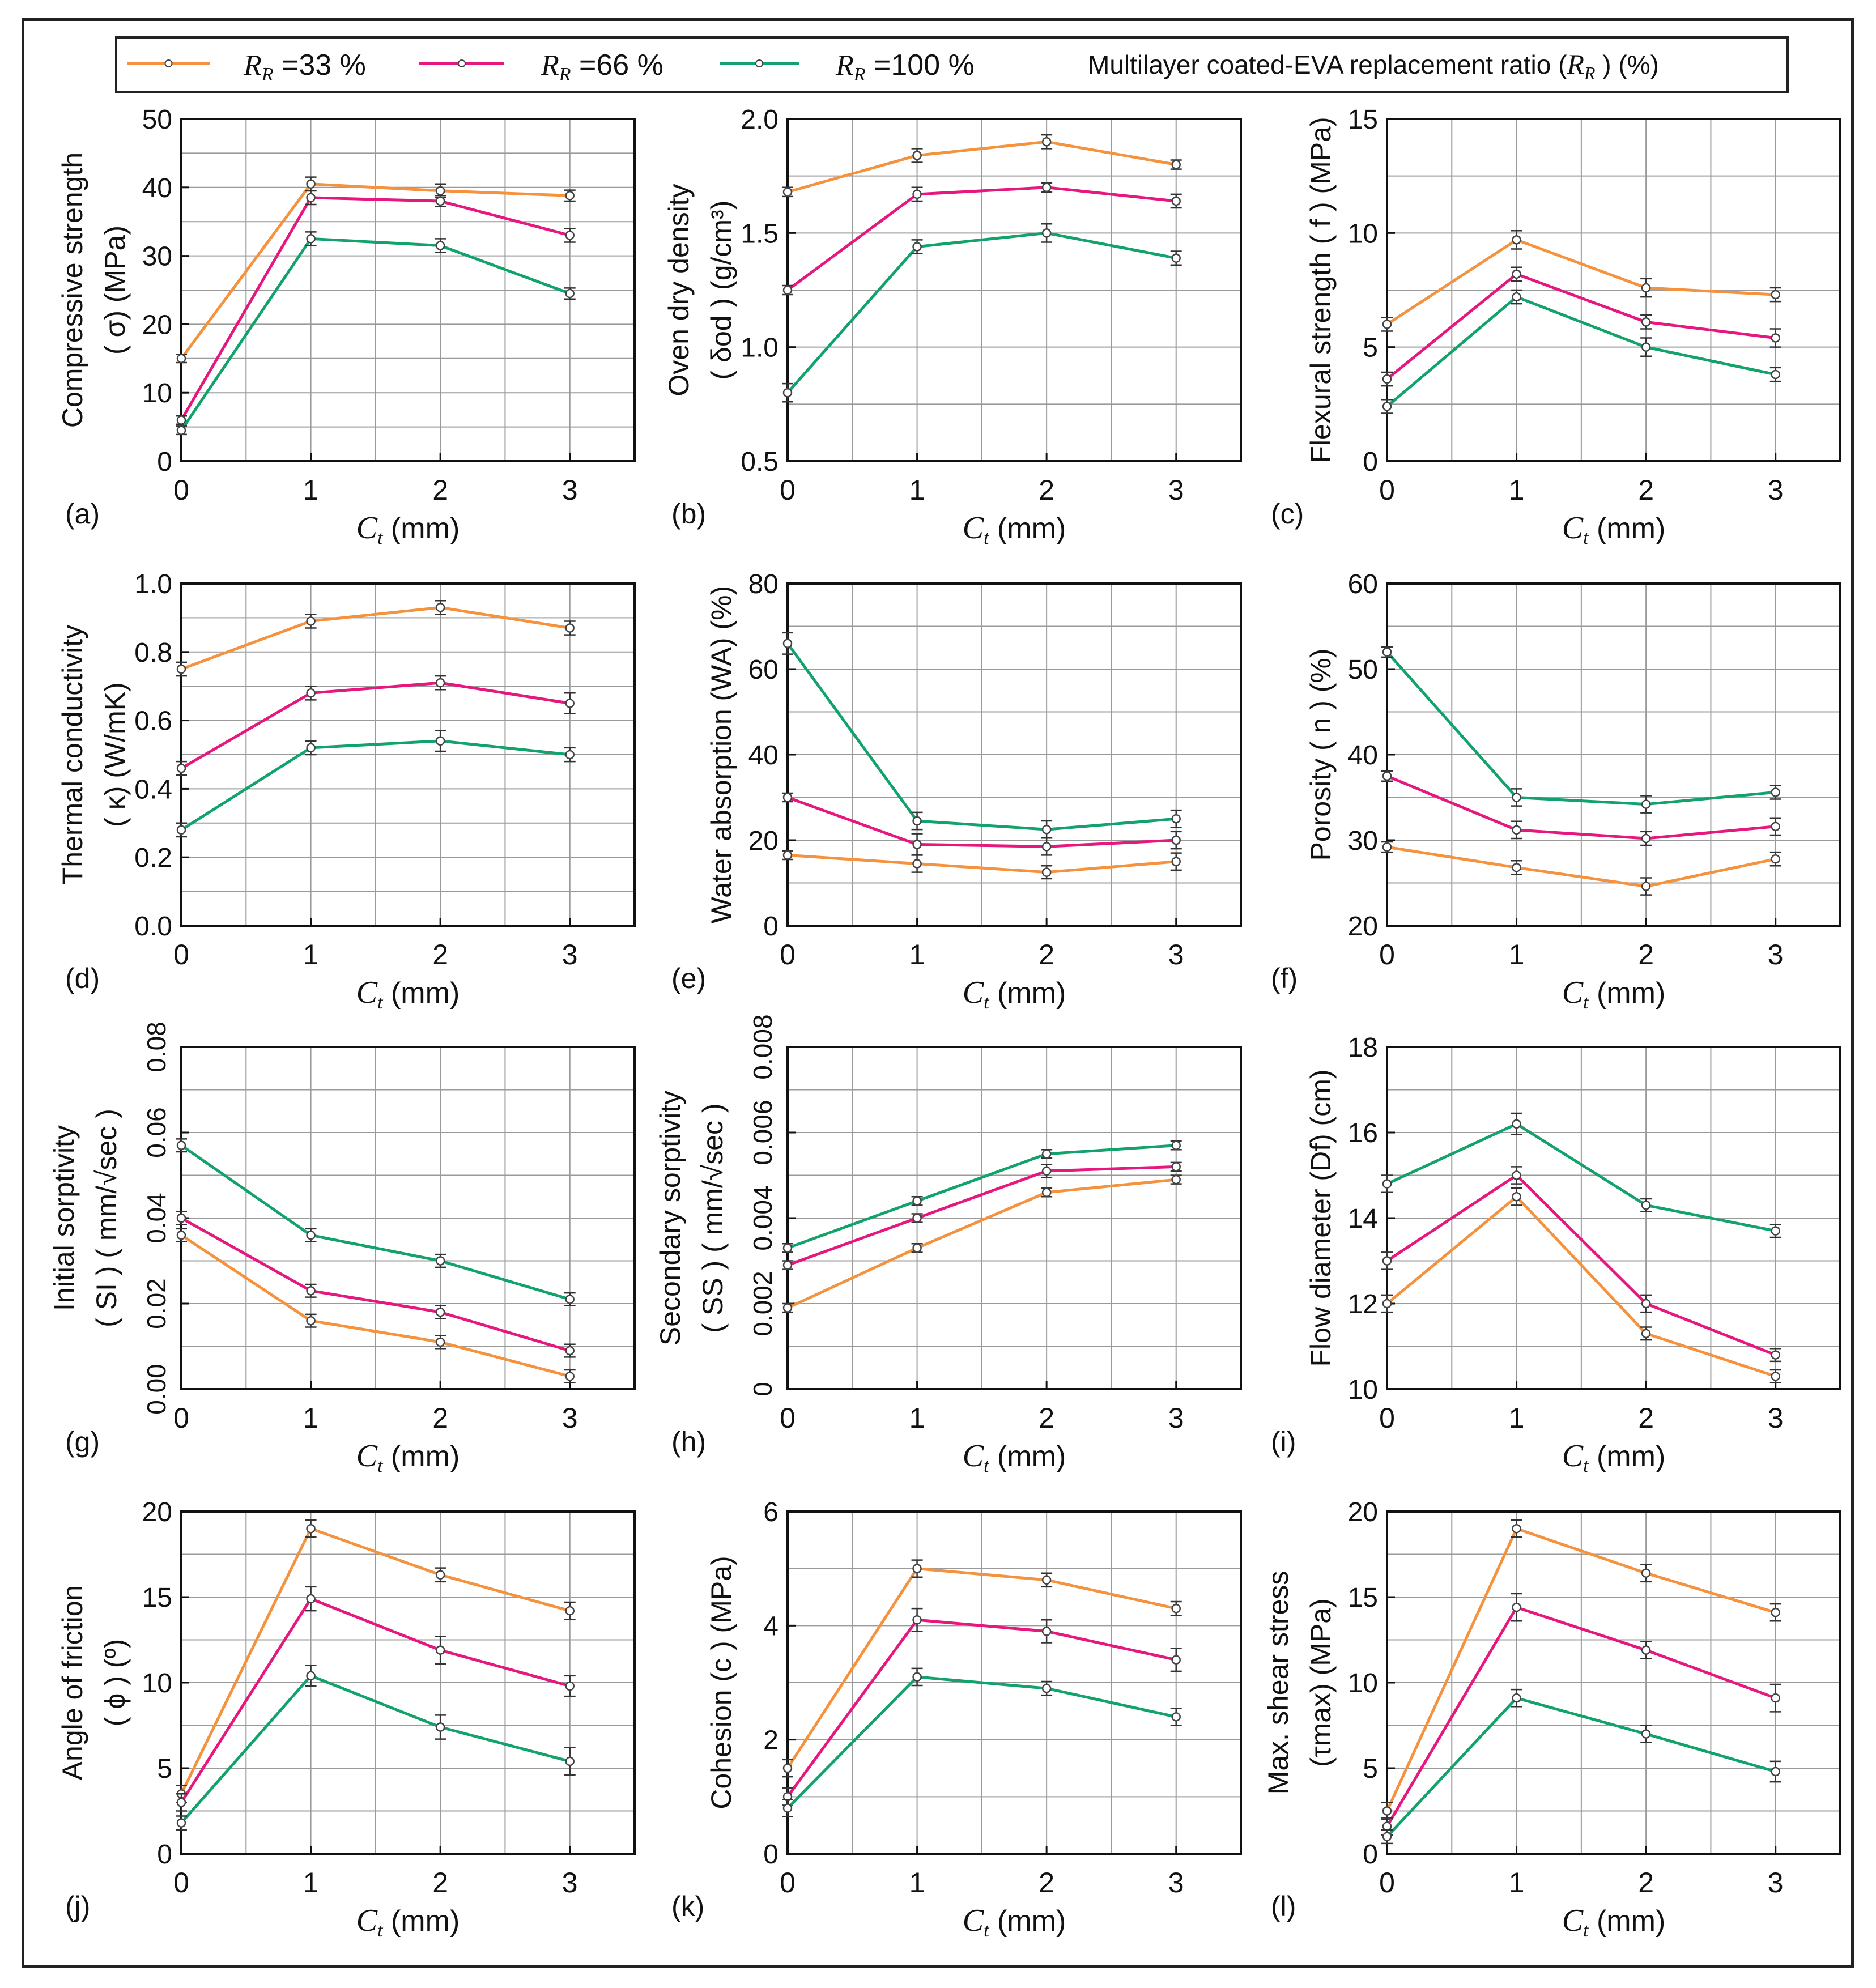 Image resolution: width=1876 pixels, height=1988 pixels. Describe the element at coordinates (762, 1217) in the screenshot. I see `y-tick-label: 0.004` at that location.